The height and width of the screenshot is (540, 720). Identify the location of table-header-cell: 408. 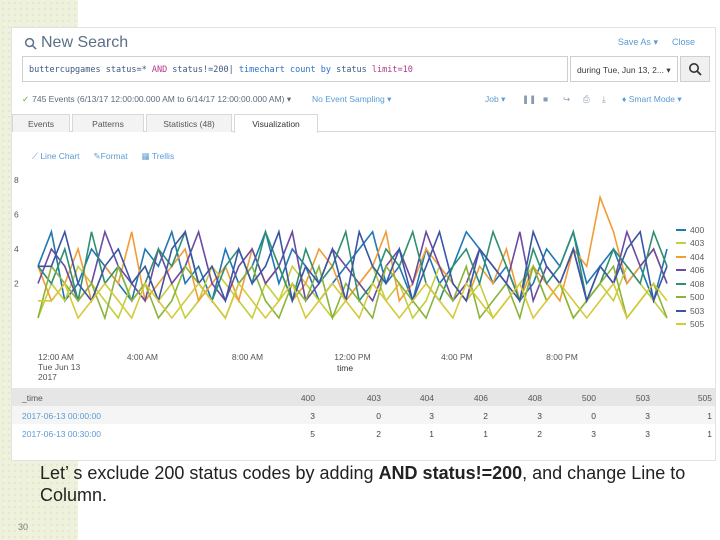
(534, 398).